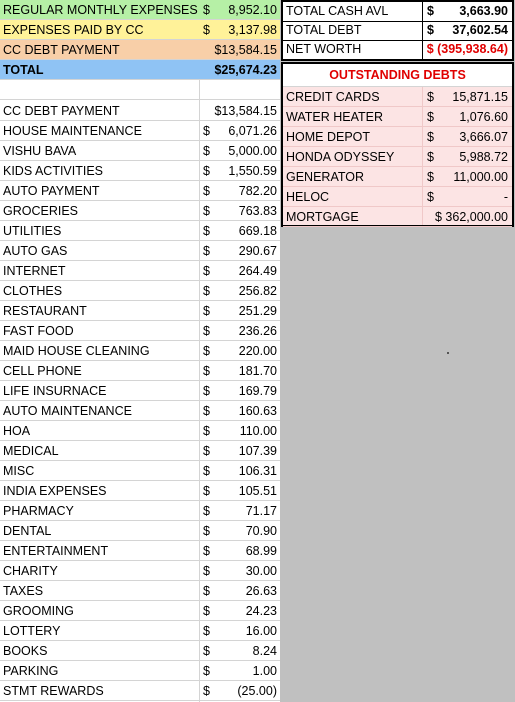 Image resolution: width=515 pixels, height=702 pixels. I want to click on expense-row: RESTAURANT $251.29, so click(140, 311).